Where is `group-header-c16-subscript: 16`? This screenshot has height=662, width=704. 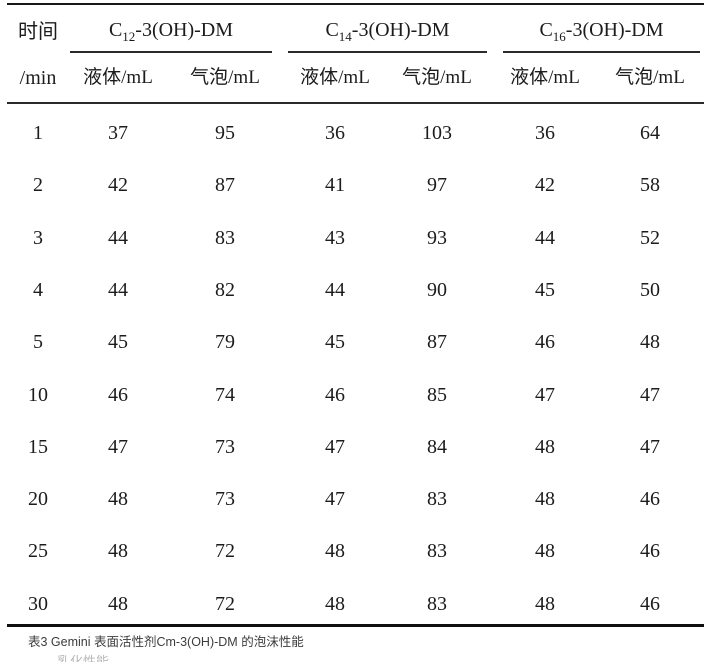
group-header-c16-subscript: 16 is located at coordinates (559, 36).